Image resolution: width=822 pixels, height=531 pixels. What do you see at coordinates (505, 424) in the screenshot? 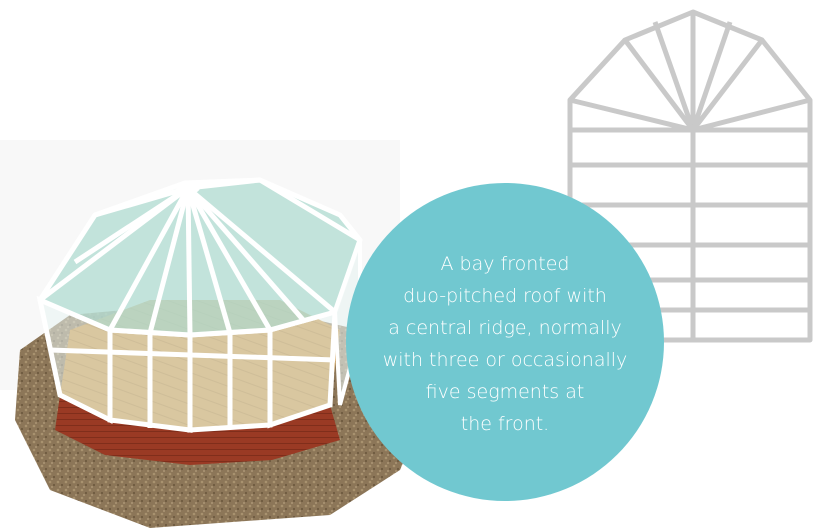
I see `description-line: the front.` at bounding box center [505, 424].